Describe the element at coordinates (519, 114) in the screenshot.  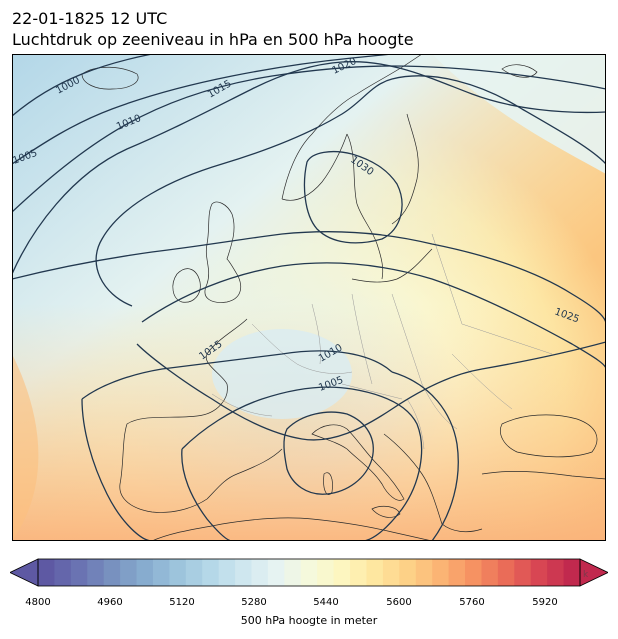
I see `height-field-ne-band` at that location.